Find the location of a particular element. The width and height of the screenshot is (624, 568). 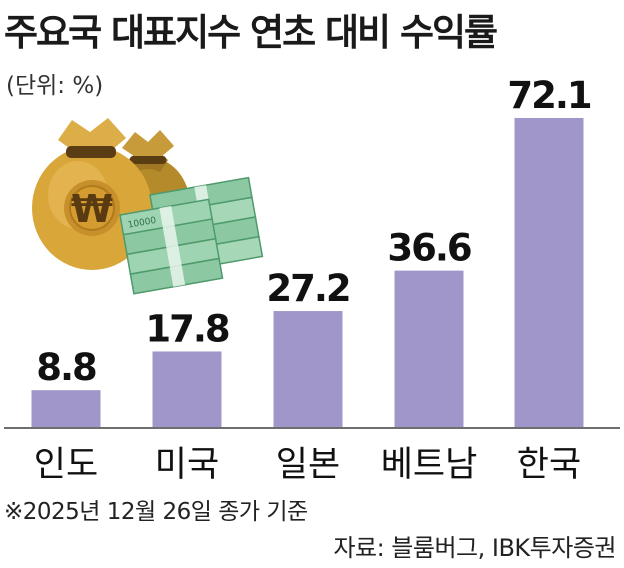

money-illustration: ₩ 10000 is located at coordinates (148, 206).